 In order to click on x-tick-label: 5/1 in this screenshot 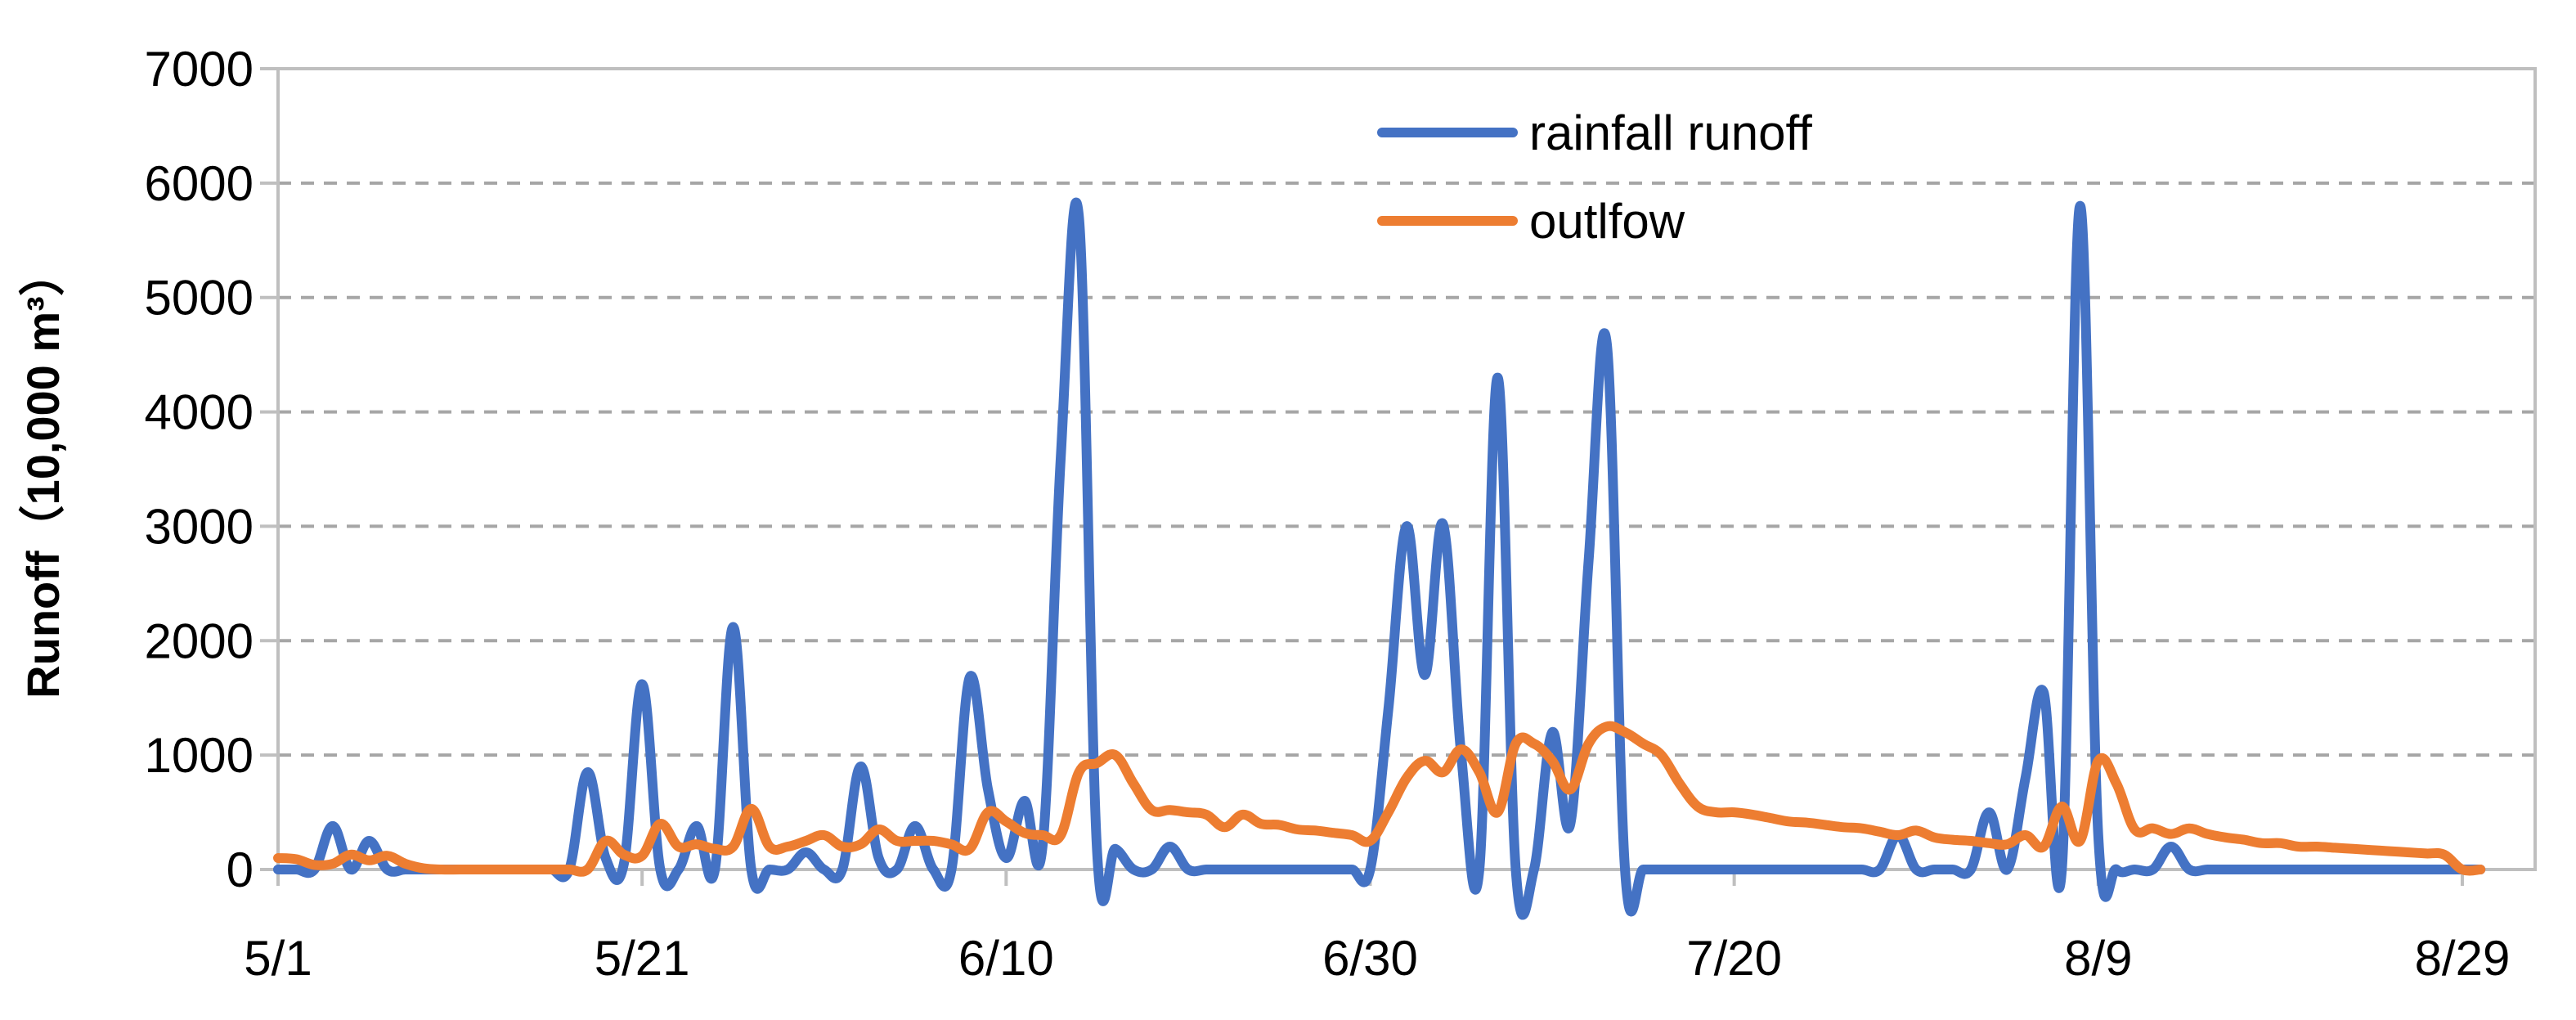, I will do `click(278, 959)`.